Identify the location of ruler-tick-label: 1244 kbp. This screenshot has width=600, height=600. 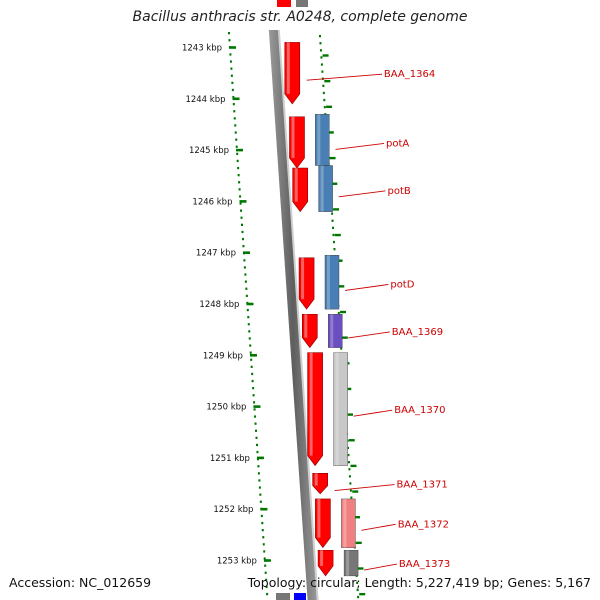
(205, 100).